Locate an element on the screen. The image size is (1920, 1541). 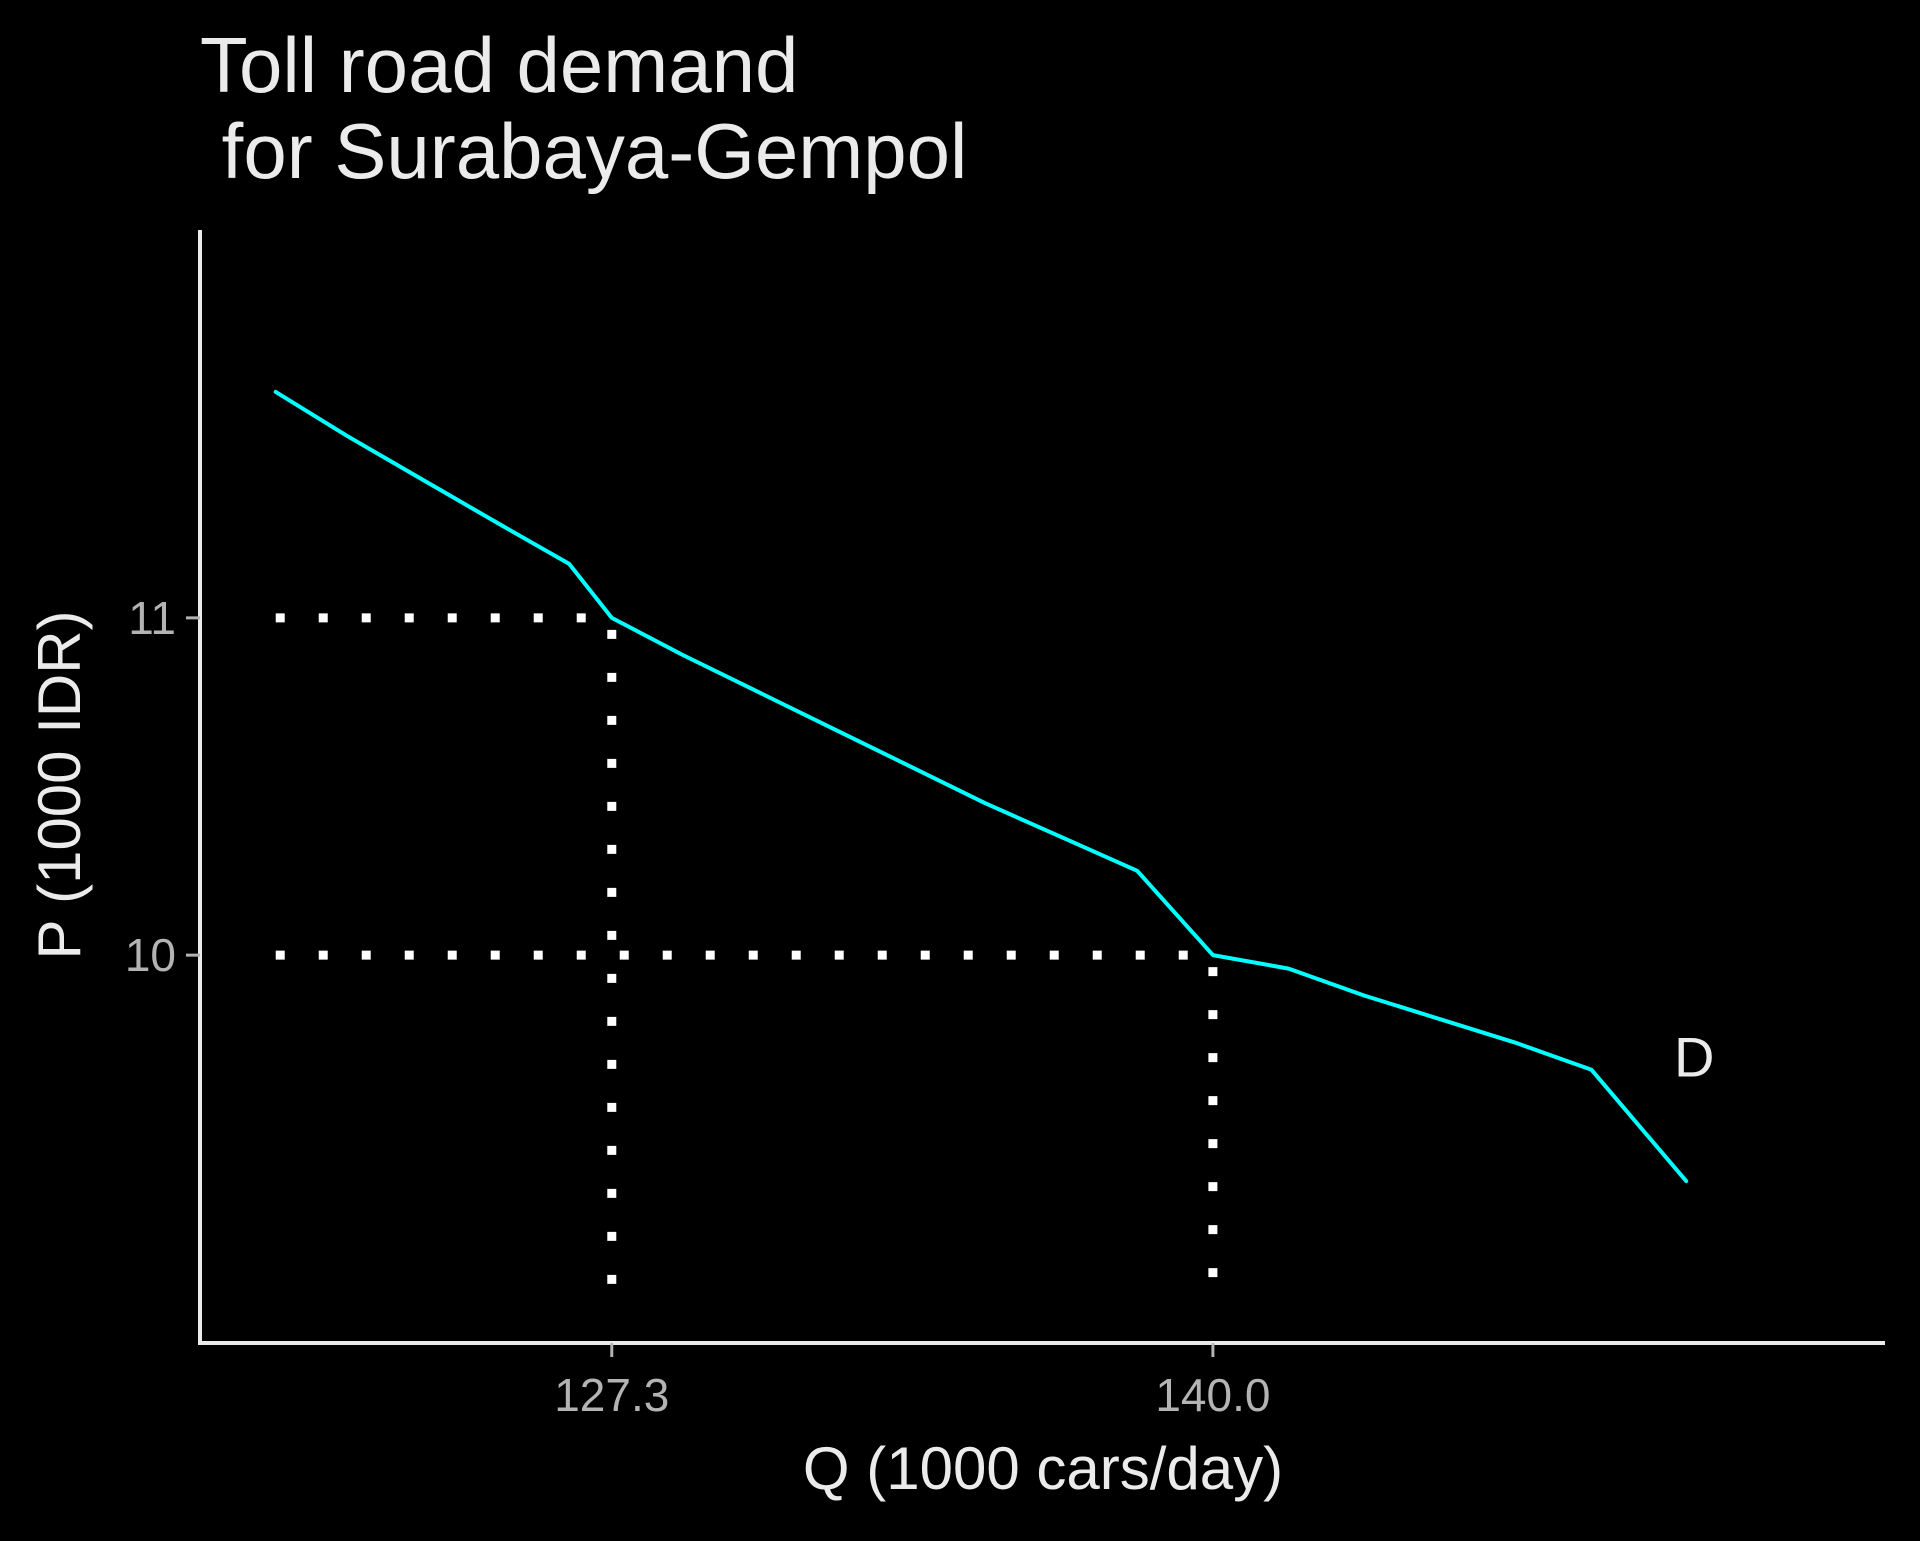
demand-curve-label: D is located at coordinates (1694, 1056).